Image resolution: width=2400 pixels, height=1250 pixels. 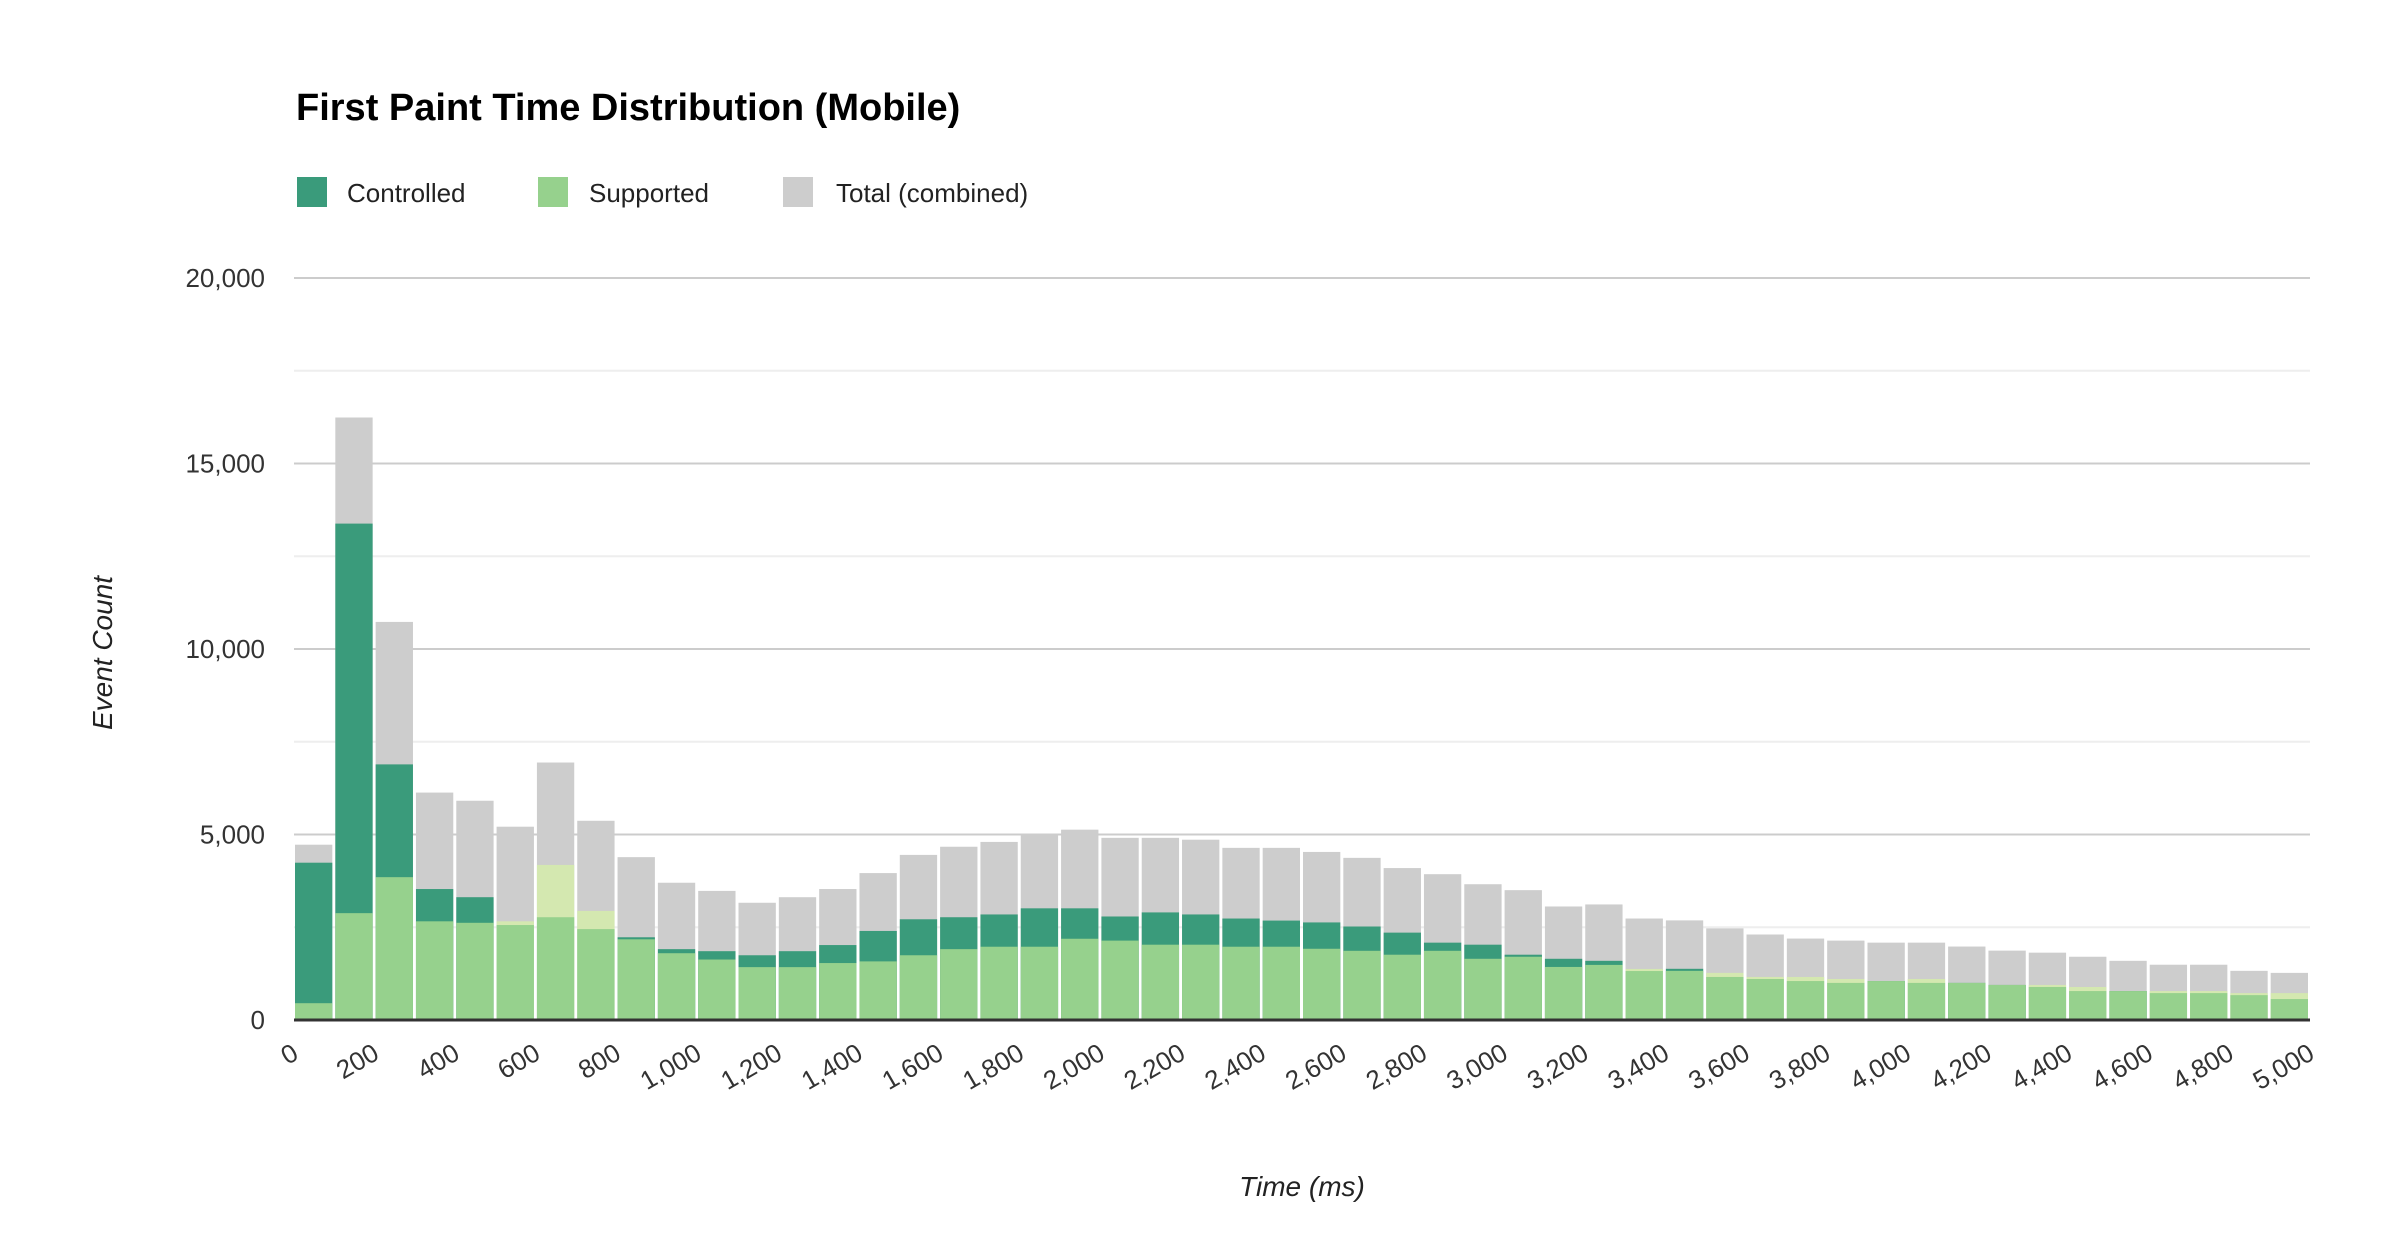 I want to click on y-tick-label: 10,000, so click(x=225, y=649).